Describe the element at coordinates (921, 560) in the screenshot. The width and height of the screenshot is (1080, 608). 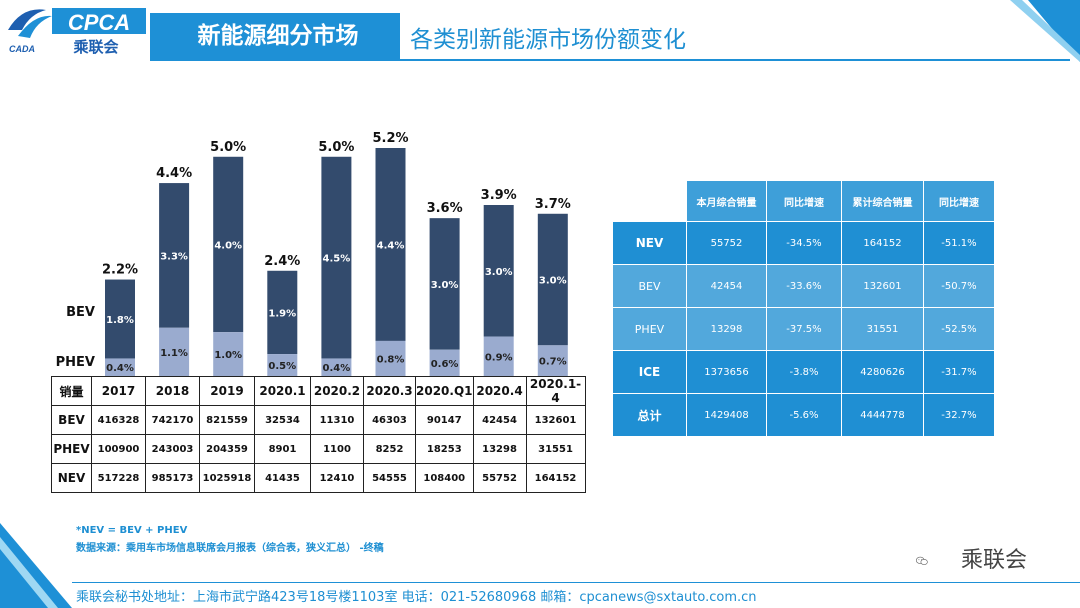
I see `wechat-icon` at that location.